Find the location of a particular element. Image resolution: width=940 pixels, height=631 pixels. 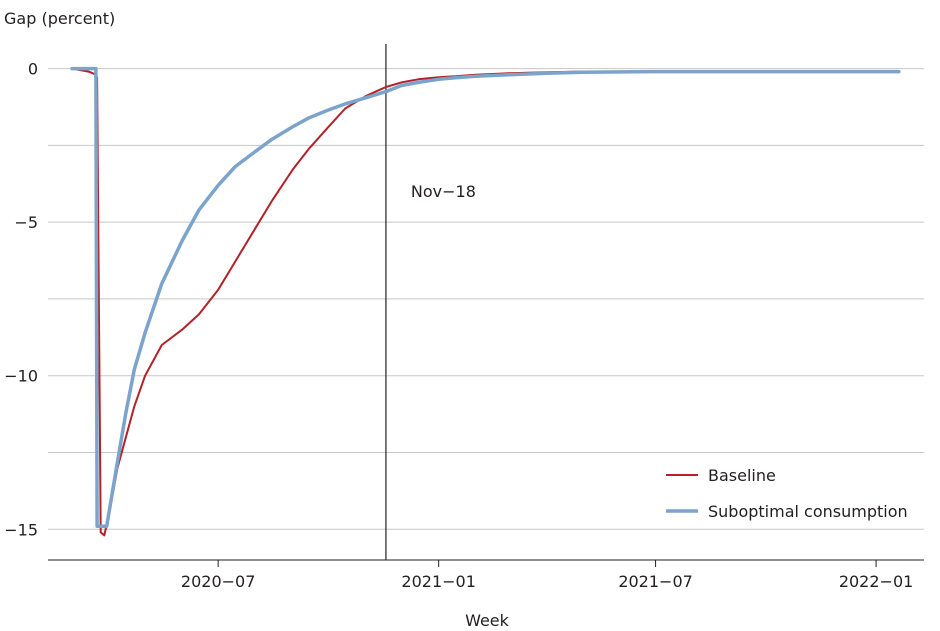

legend-label: Suboptimal consumption is located at coordinates (808, 511).